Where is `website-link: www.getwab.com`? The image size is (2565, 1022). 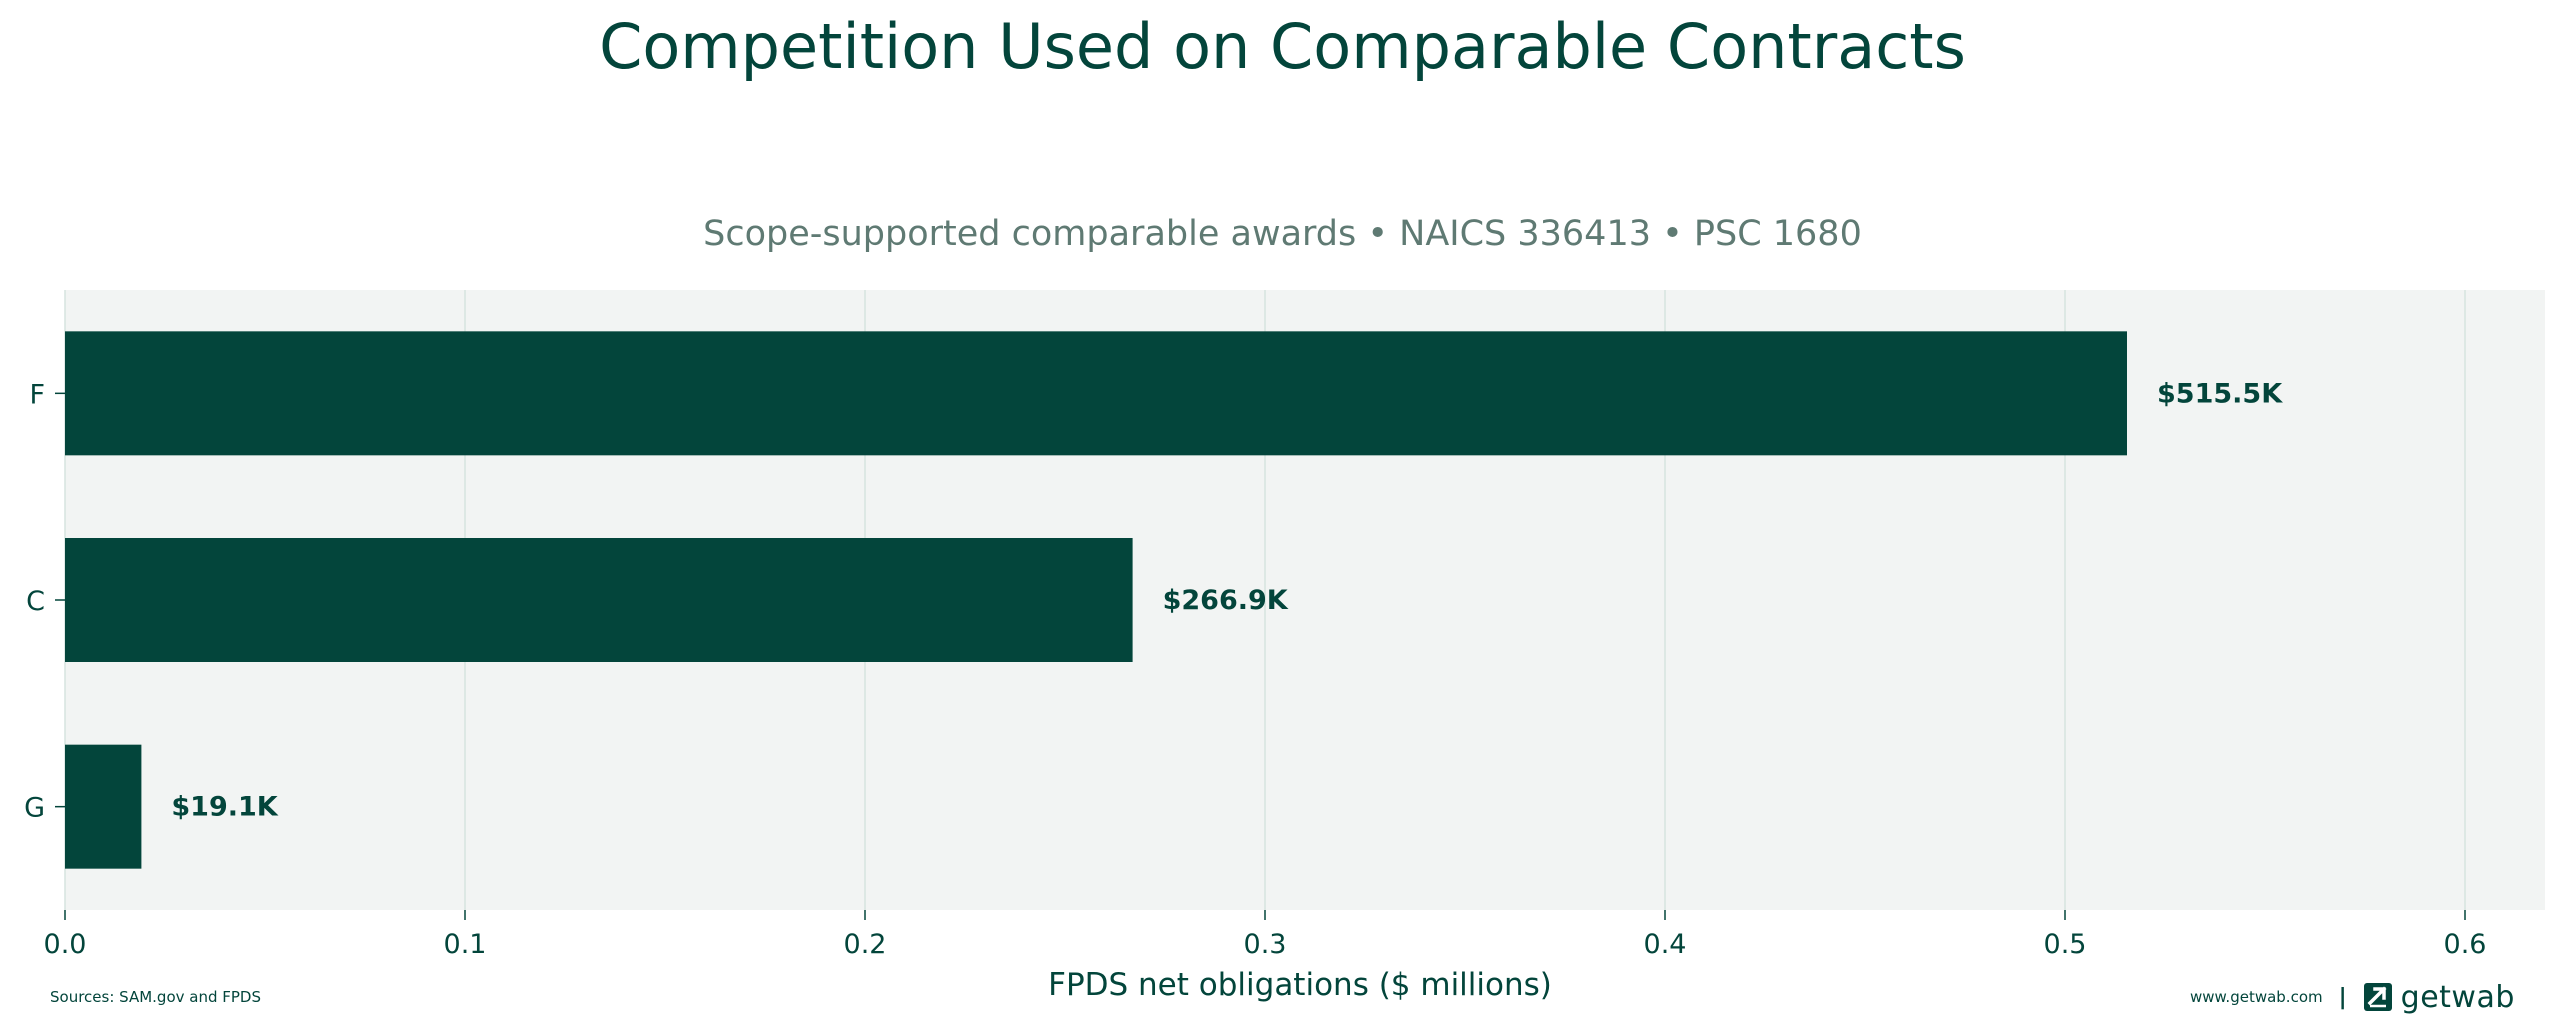 website-link: www.getwab.com is located at coordinates (2256, 997).